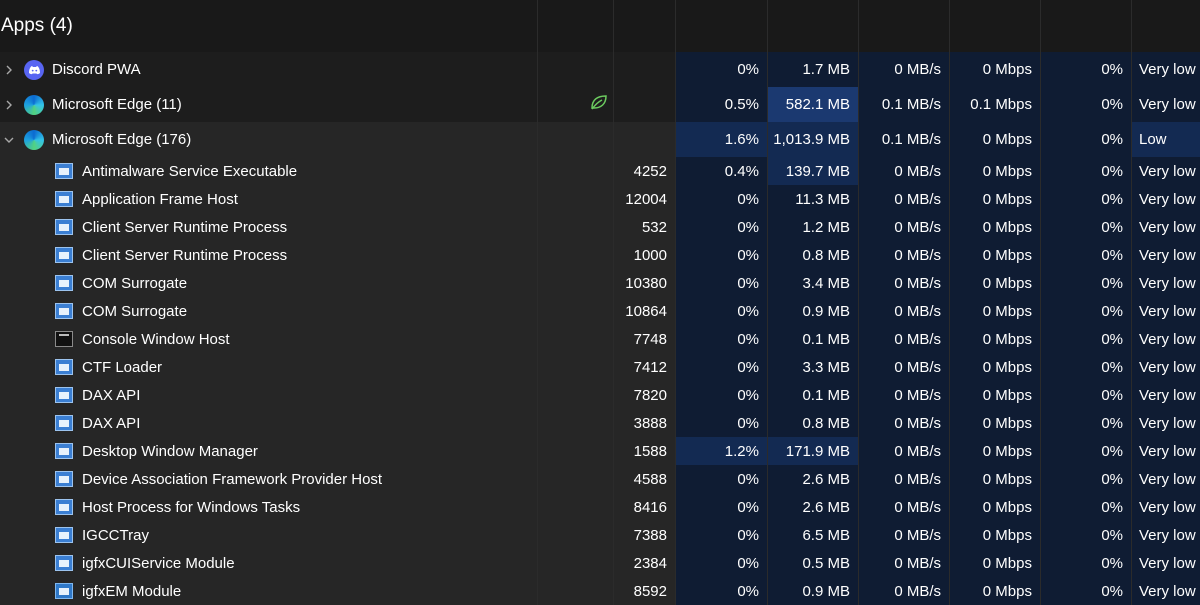  I want to click on app-name: Discord PWA, so click(96, 69).